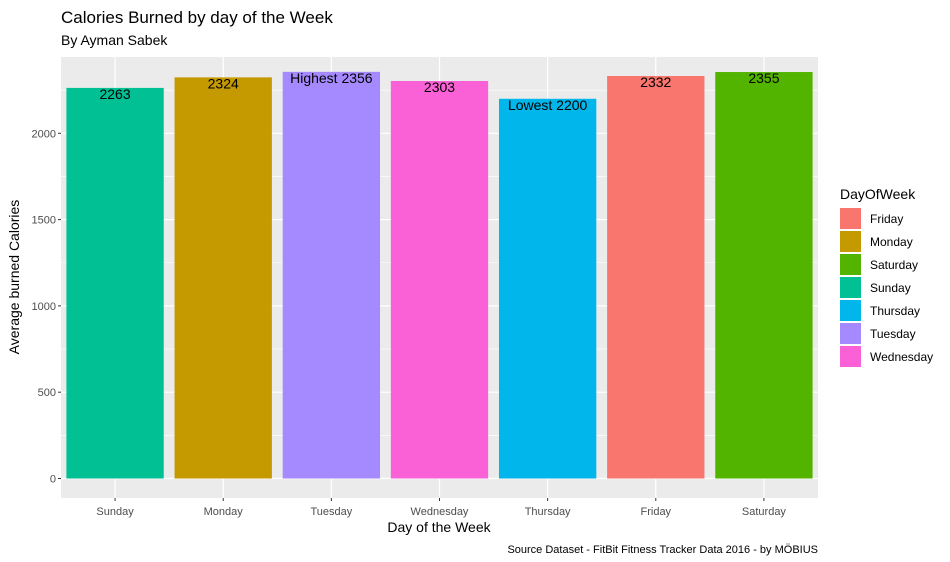  Describe the element at coordinates (886, 219) in the screenshot. I see `legend-label-friday: Friday` at that location.